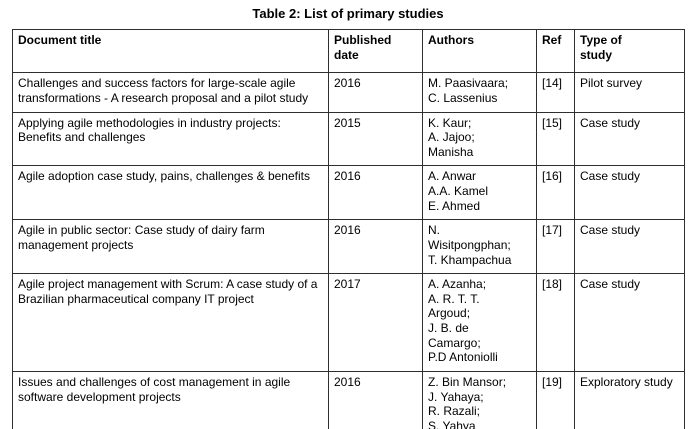 This screenshot has height=429, width=696. What do you see at coordinates (479, 139) in the screenshot?
I see `cell-authors: K. Kaur; A. Jajoo; Manisha` at bounding box center [479, 139].